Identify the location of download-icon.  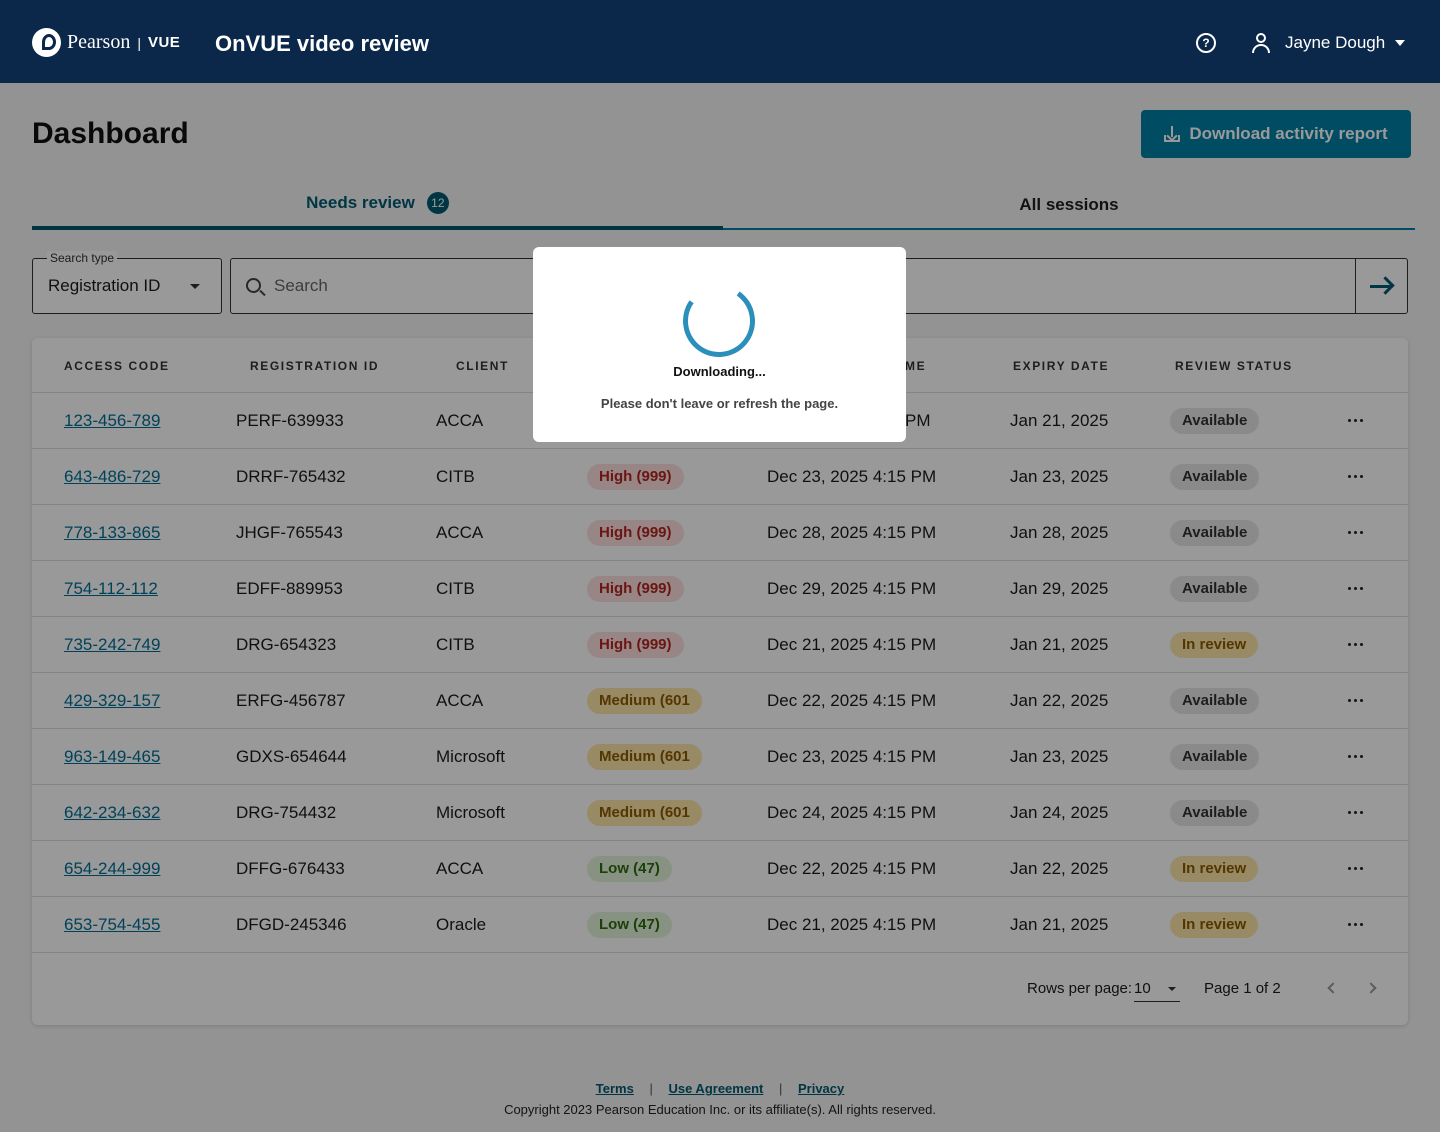
(1172, 134).